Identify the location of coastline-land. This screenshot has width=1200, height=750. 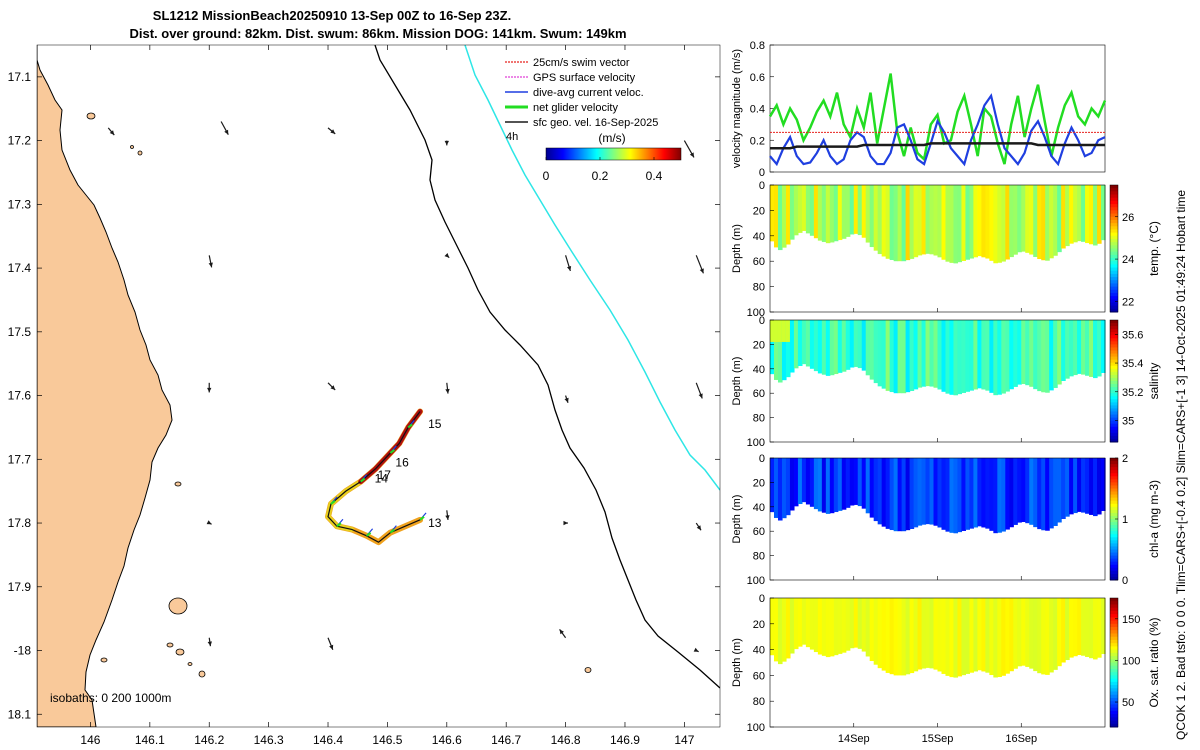
(105, 386).